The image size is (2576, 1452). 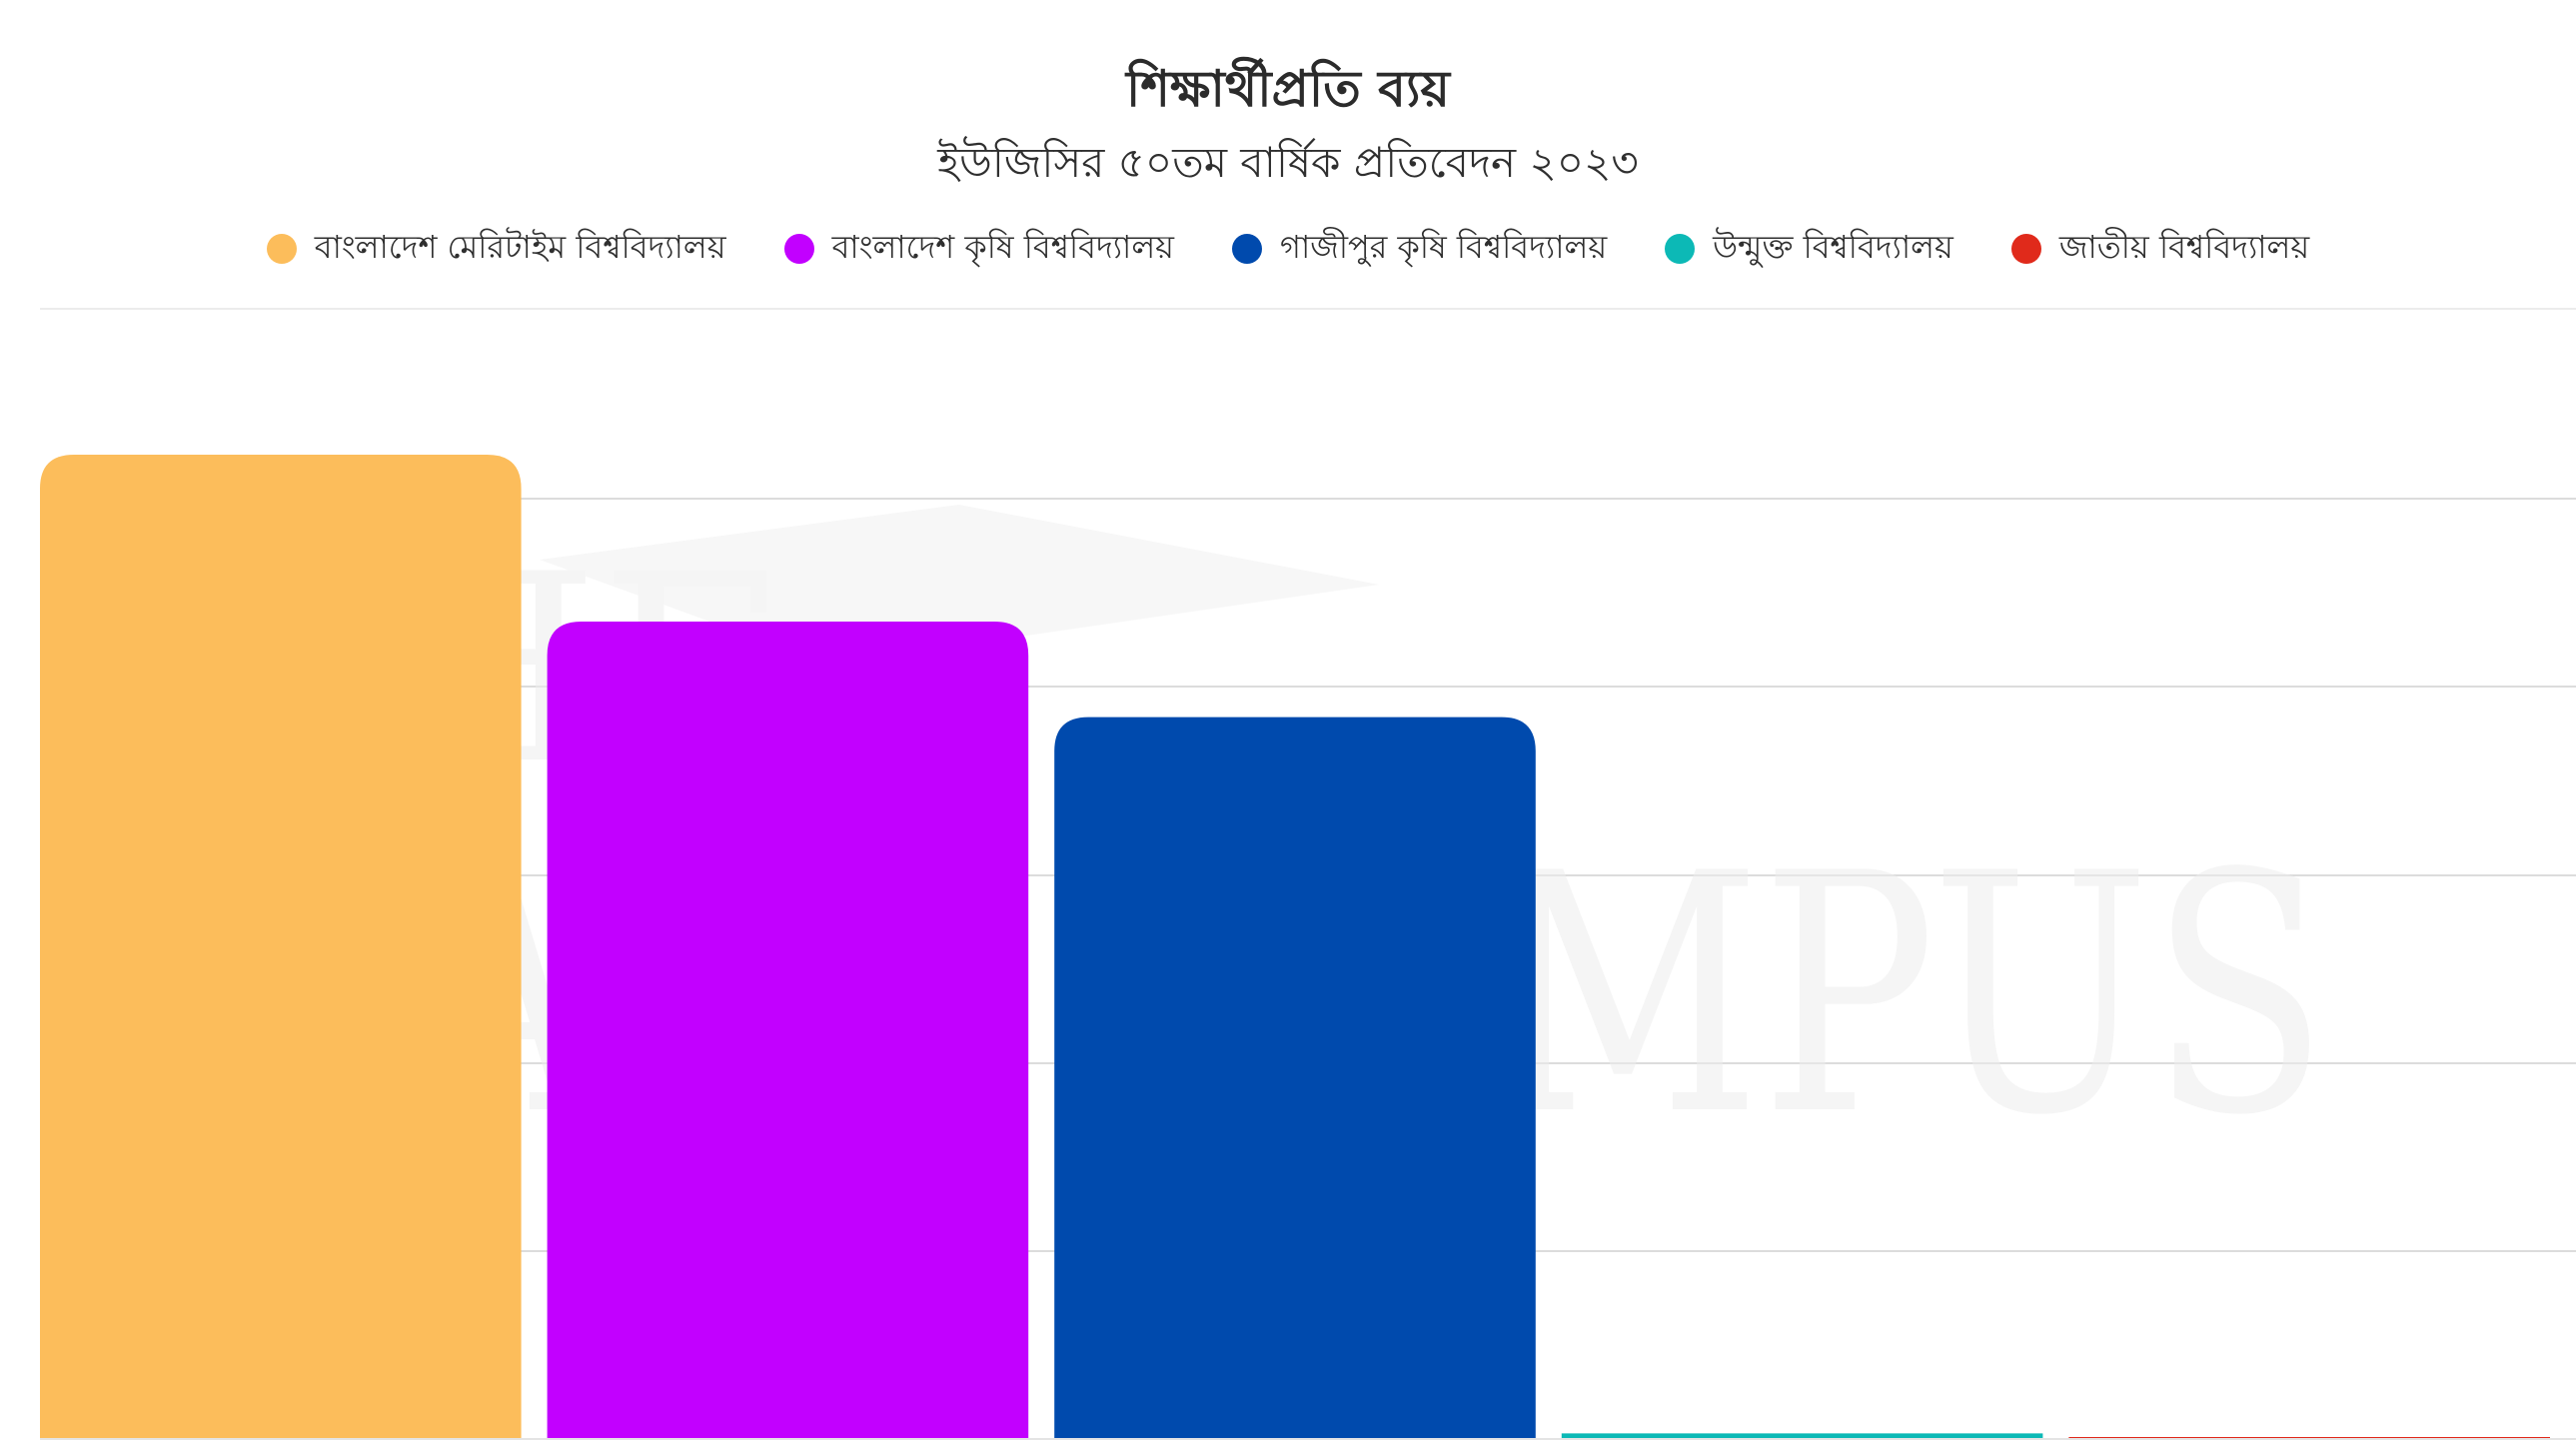 I want to click on legend-item: বাংলাদেশ কৃষি বিশ্ববিদ্যালয়, so click(x=979, y=249).